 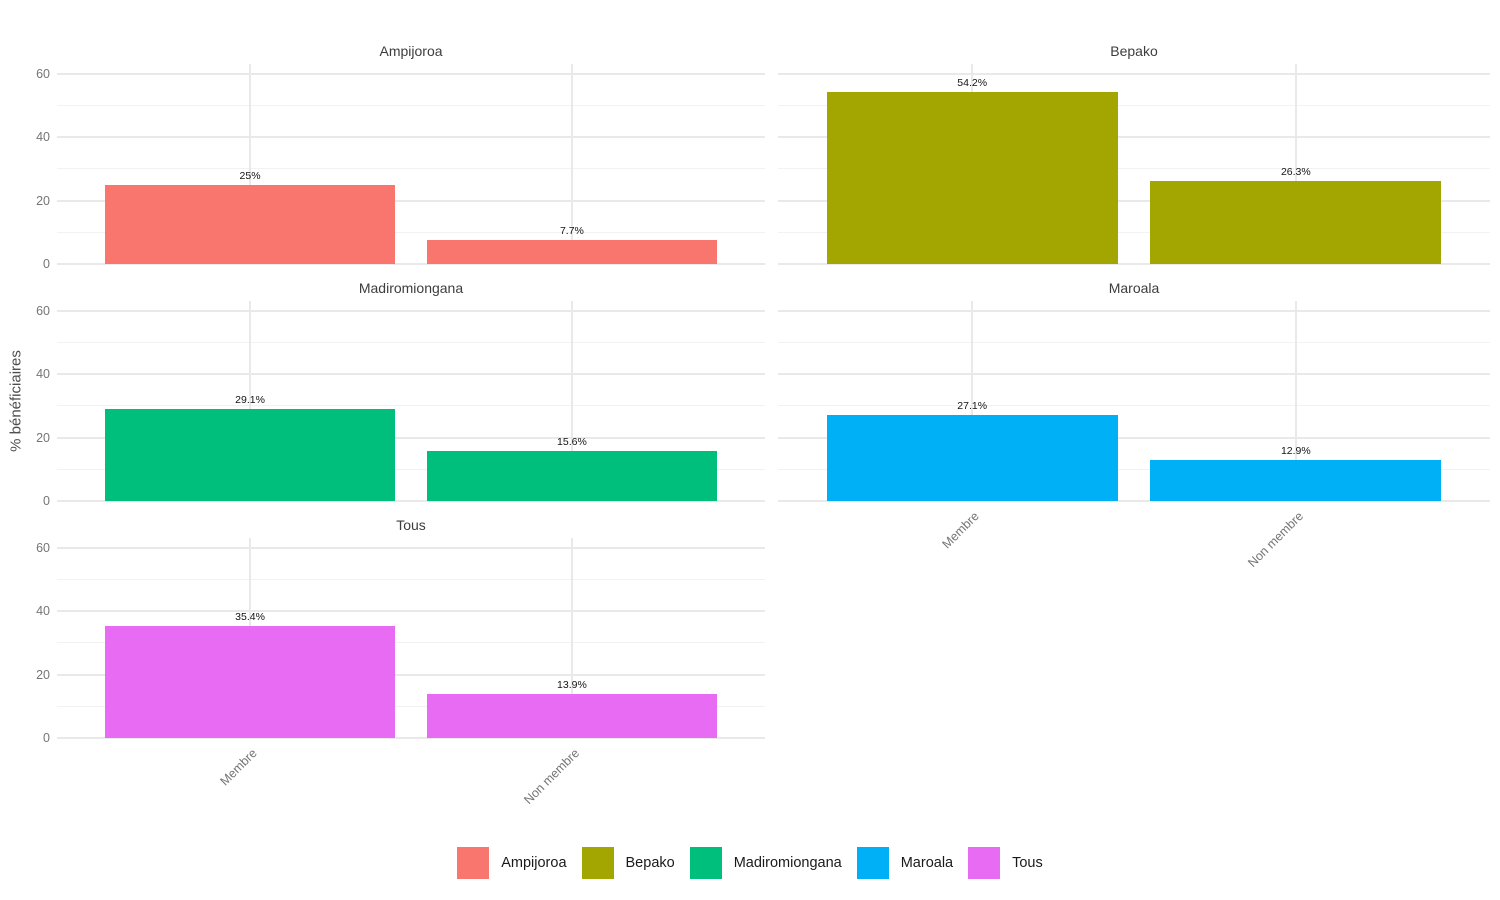 I want to click on legend-label: Tous, so click(x=1027, y=863).